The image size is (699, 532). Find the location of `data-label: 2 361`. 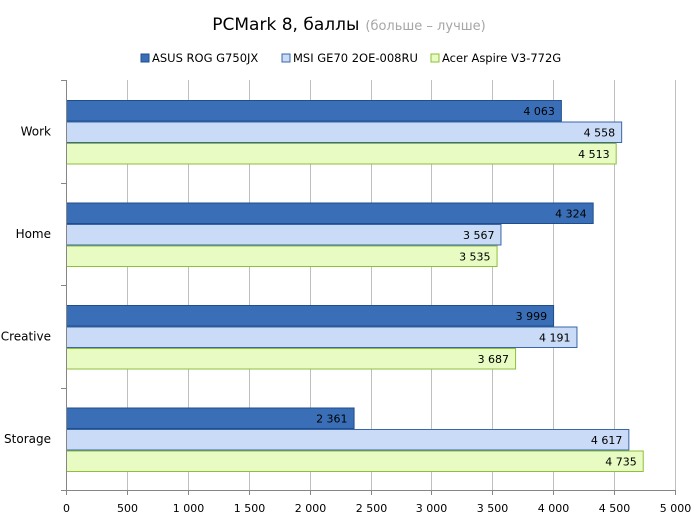

data-label: 2 361 is located at coordinates (332, 418).